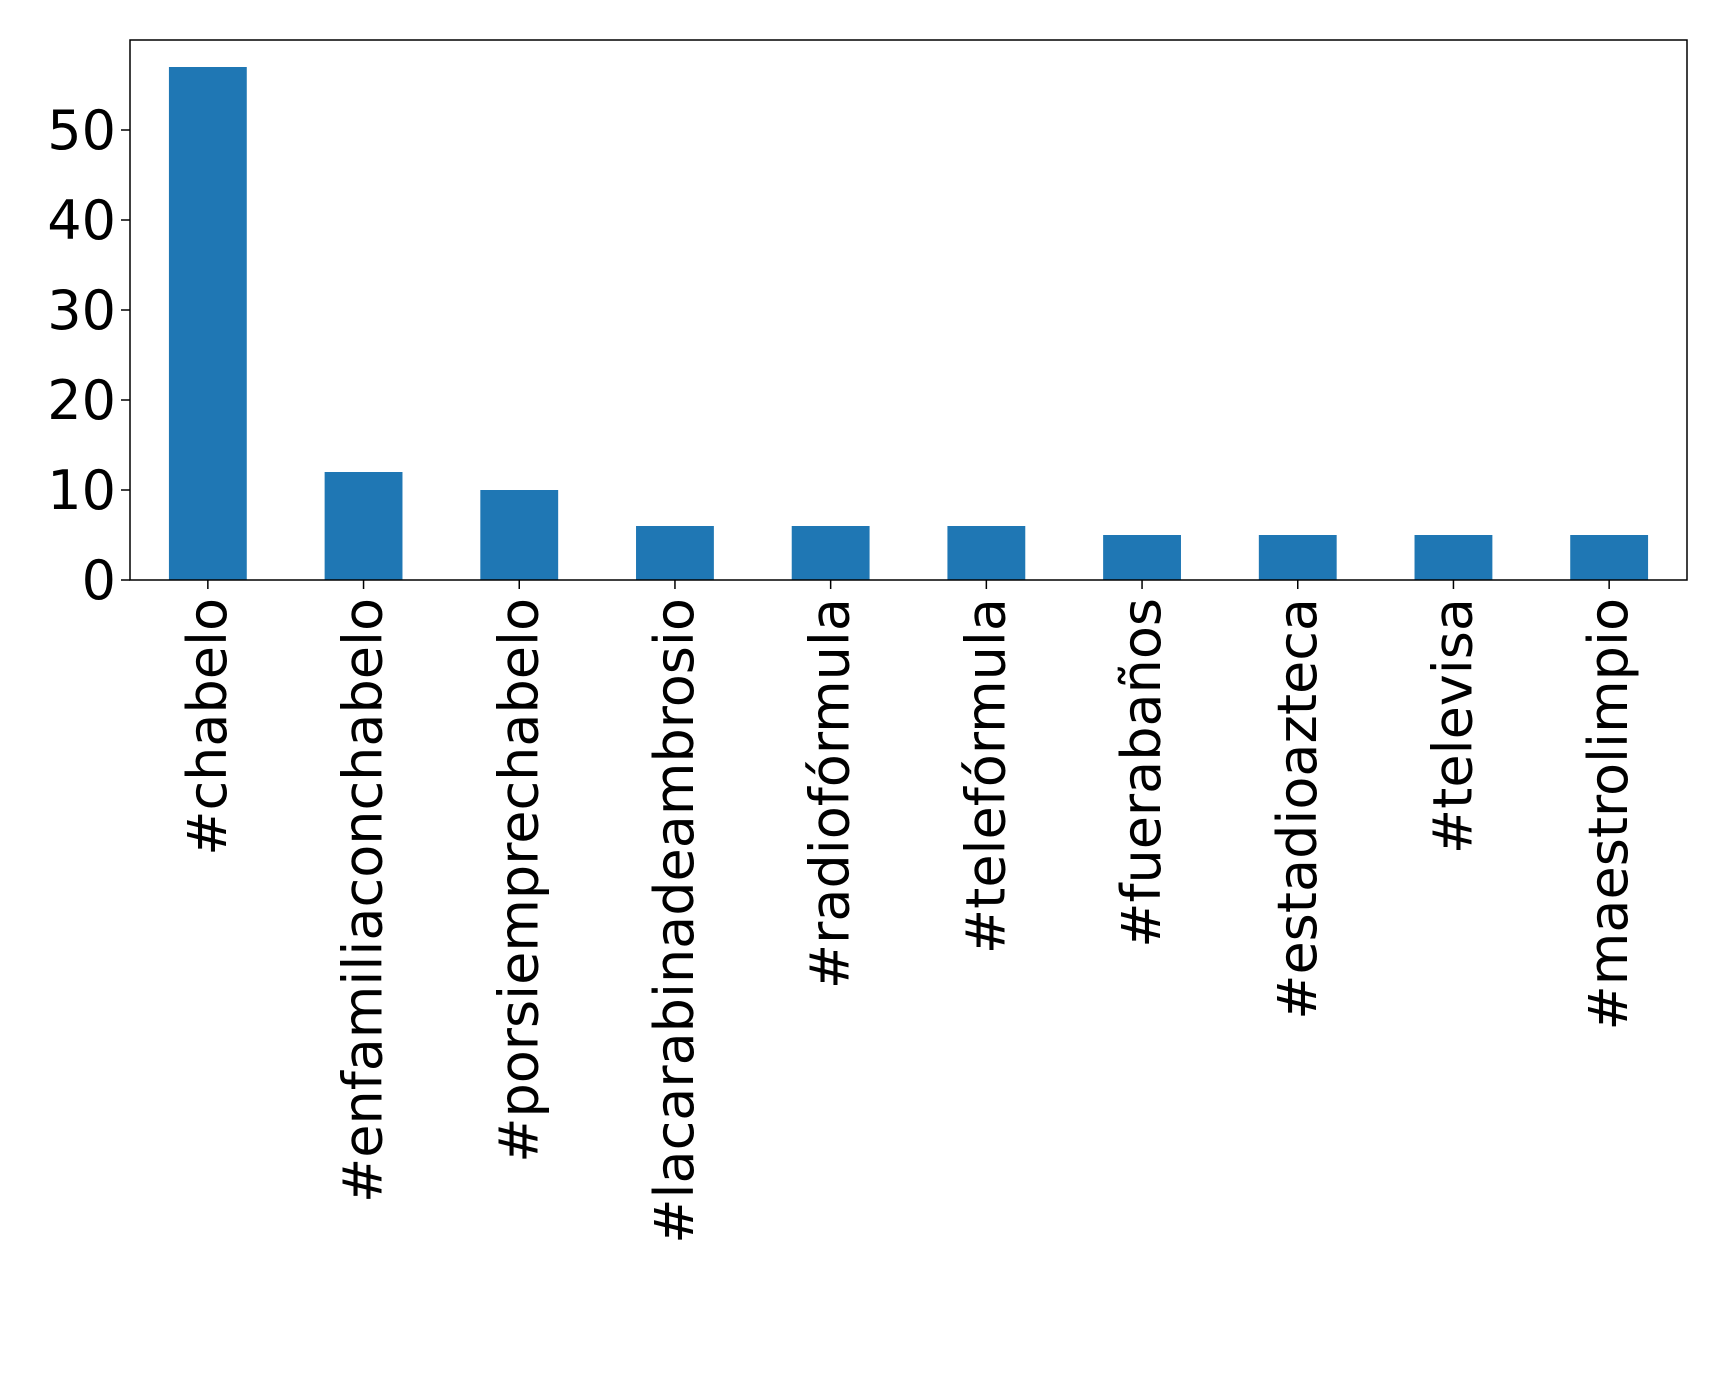 The image size is (1719, 1380). What do you see at coordinates (81, 130) in the screenshot?
I see `y-tick-label: 50` at bounding box center [81, 130].